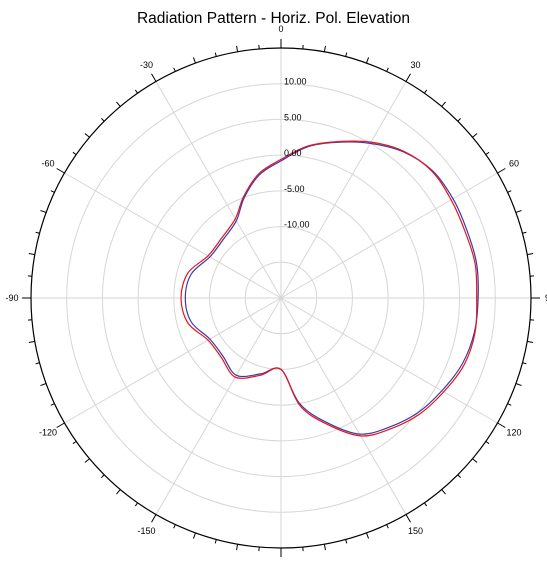 This screenshot has height=562, width=547. I want to click on angle-label: 60, so click(514, 164).